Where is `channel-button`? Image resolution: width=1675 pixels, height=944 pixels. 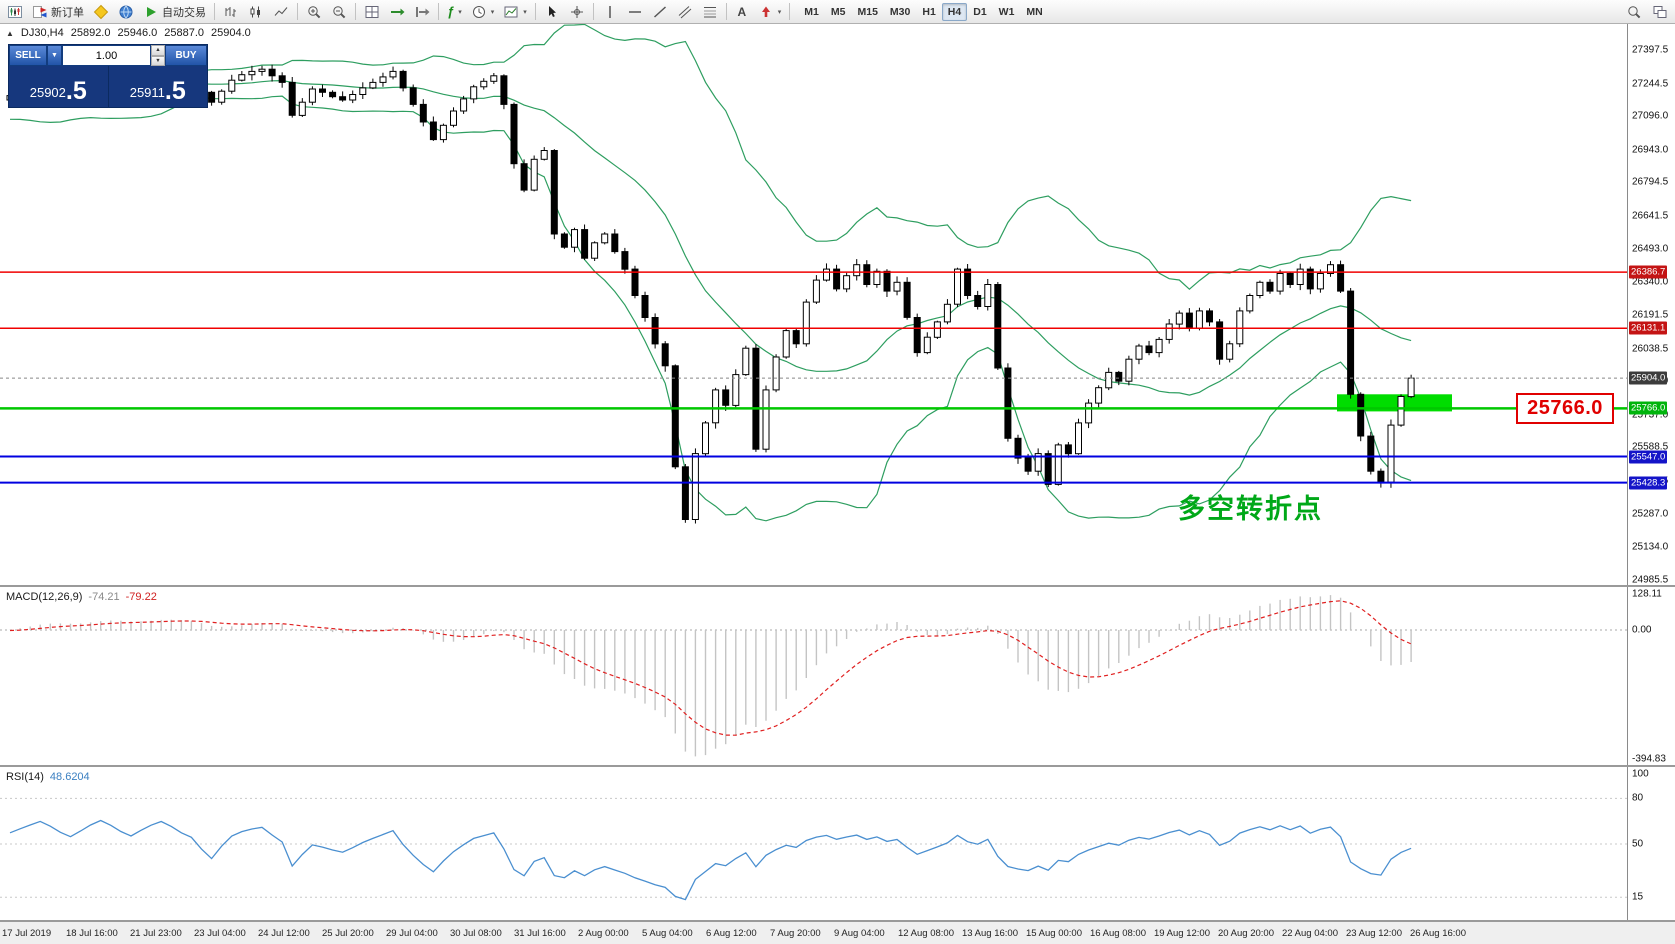 channel-button is located at coordinates (685, 12).